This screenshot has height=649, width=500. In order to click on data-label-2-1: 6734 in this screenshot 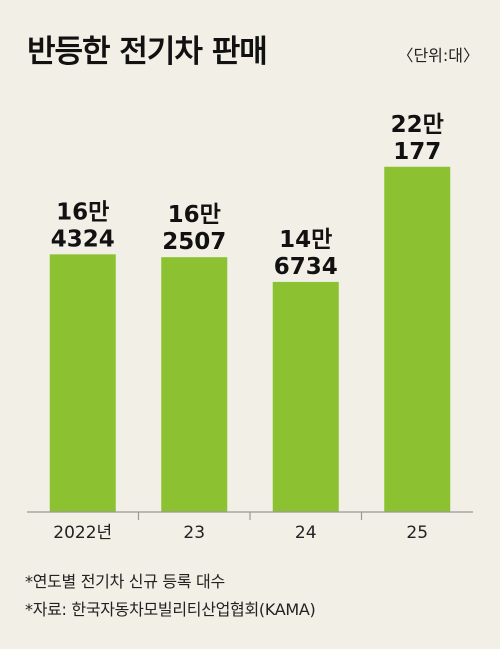, I will do `click(306, 267)`.